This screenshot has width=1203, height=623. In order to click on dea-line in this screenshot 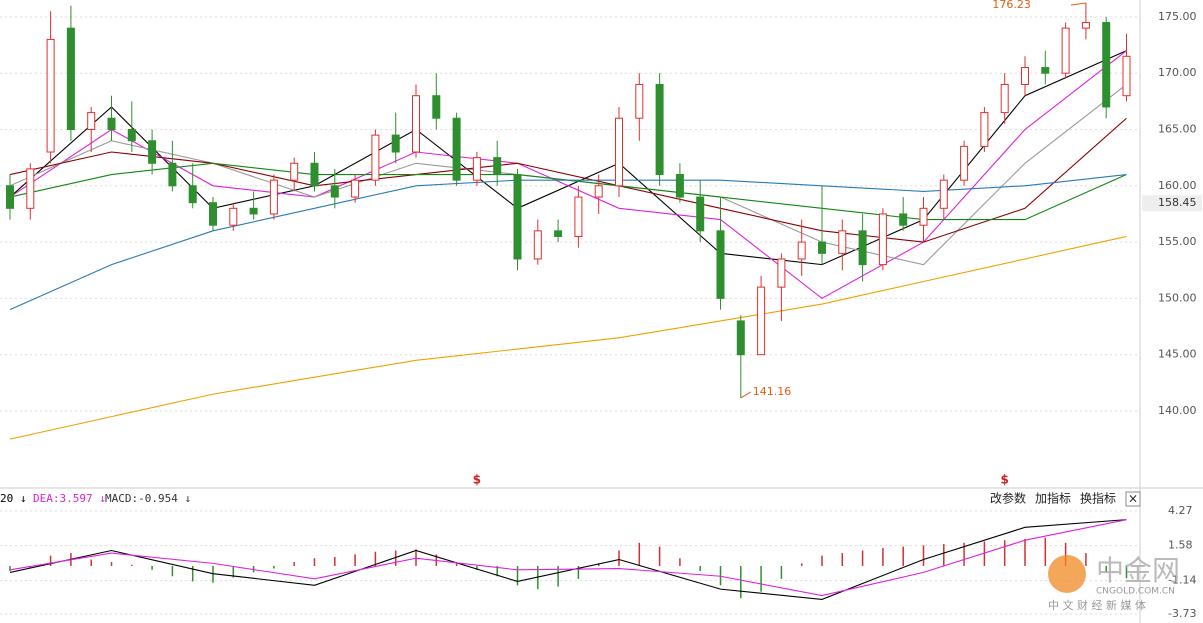, I will do `click(568, 558)`.